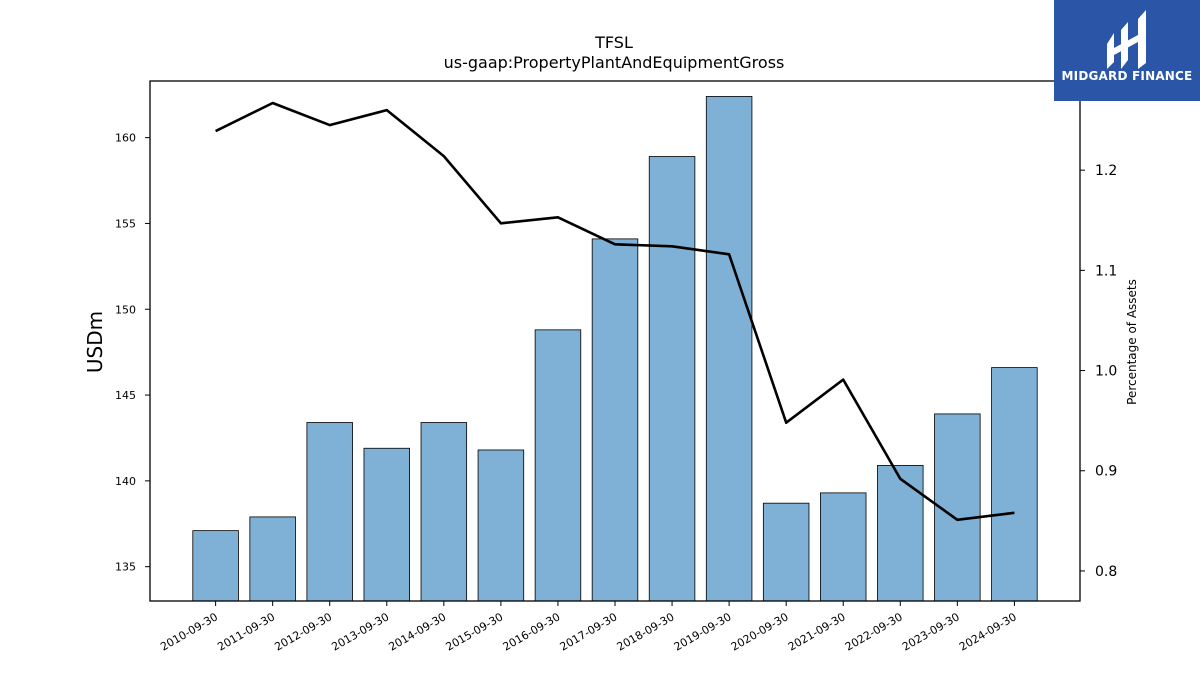 The image size is (1200, 675). I want to click on x-tick-label: 2016-09-30, so click(532, 631).